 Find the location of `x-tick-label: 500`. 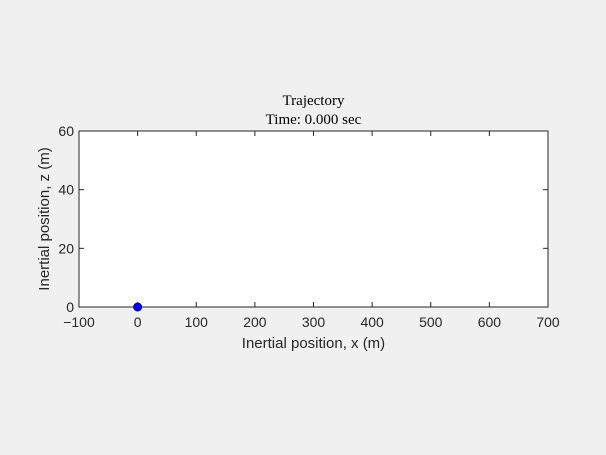

x-tick-label: 500 is located at coordinates (431, 322).